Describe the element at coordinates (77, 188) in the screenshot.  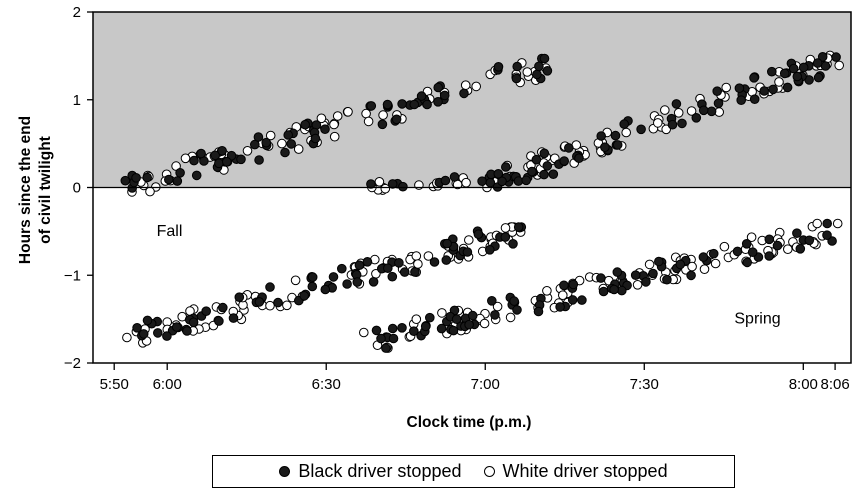
I see `y-tick-label: 0` at that location.